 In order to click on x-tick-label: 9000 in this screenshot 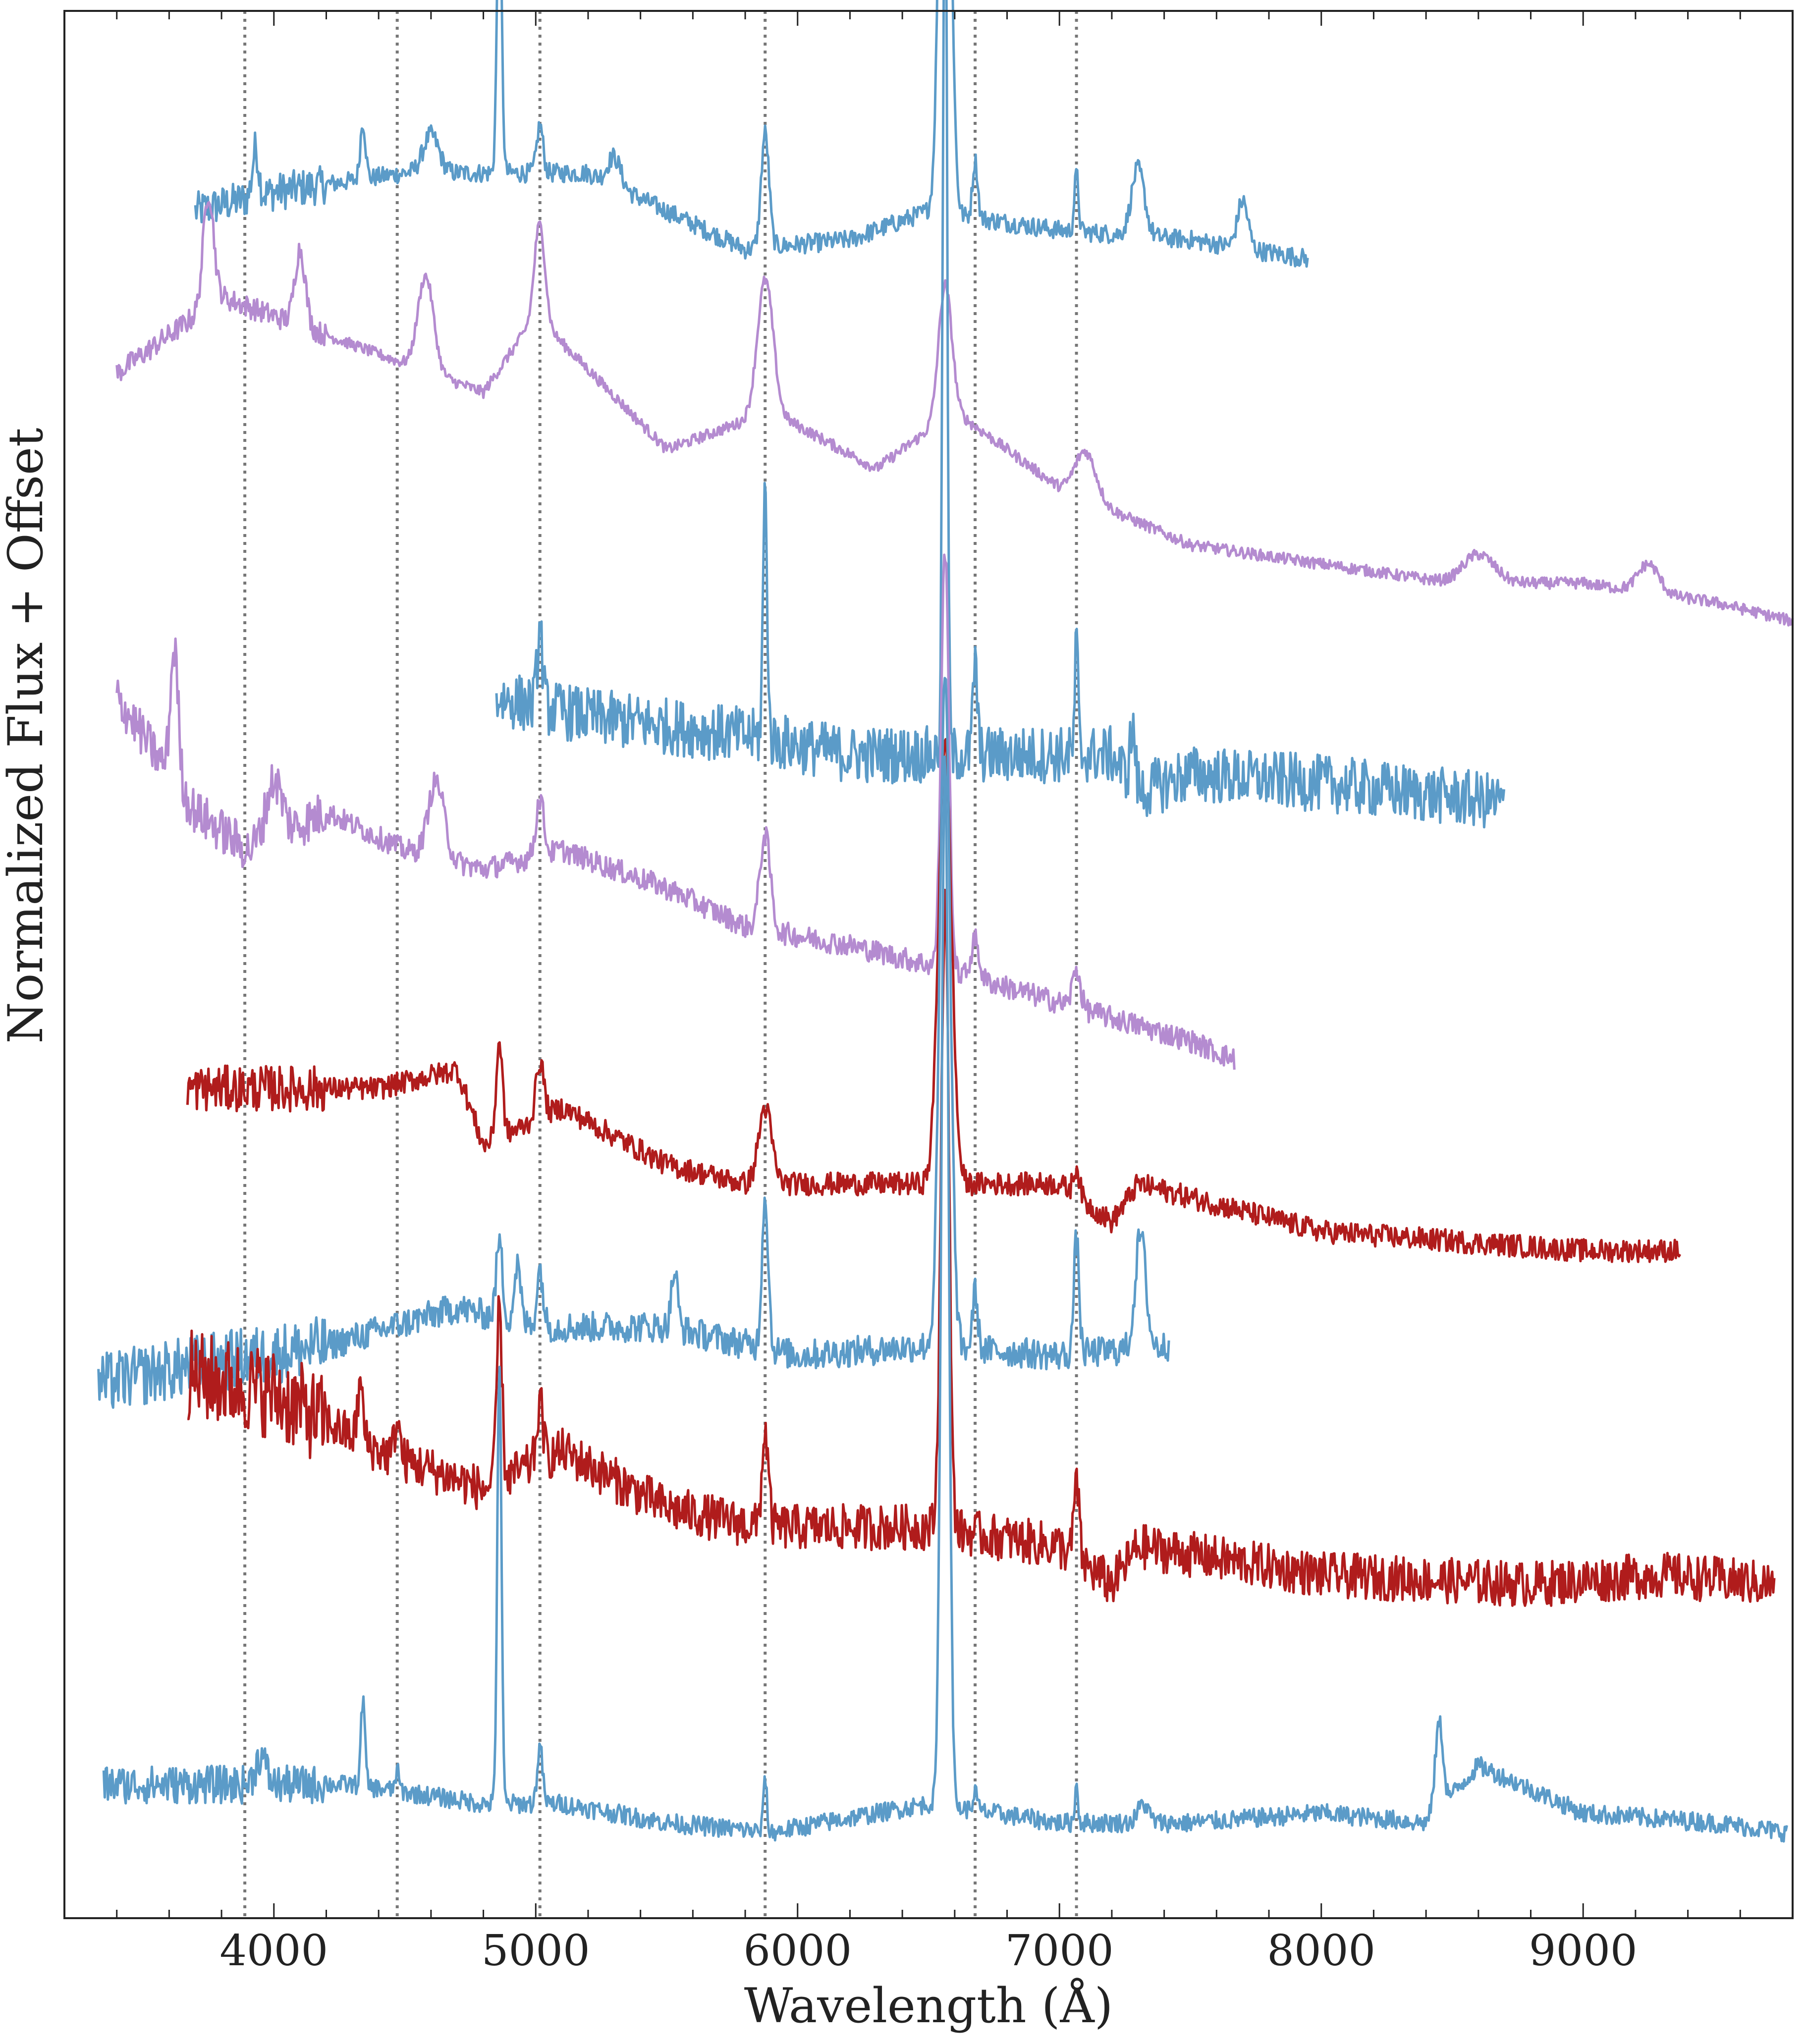, I will do `click(1583, 1951)`.